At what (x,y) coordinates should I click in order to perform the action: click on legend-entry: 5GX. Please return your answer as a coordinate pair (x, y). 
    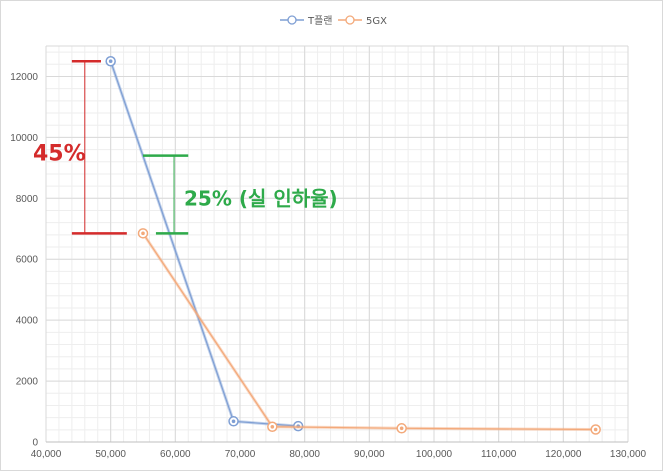
    Looking at the image, I should click on (376, 21).